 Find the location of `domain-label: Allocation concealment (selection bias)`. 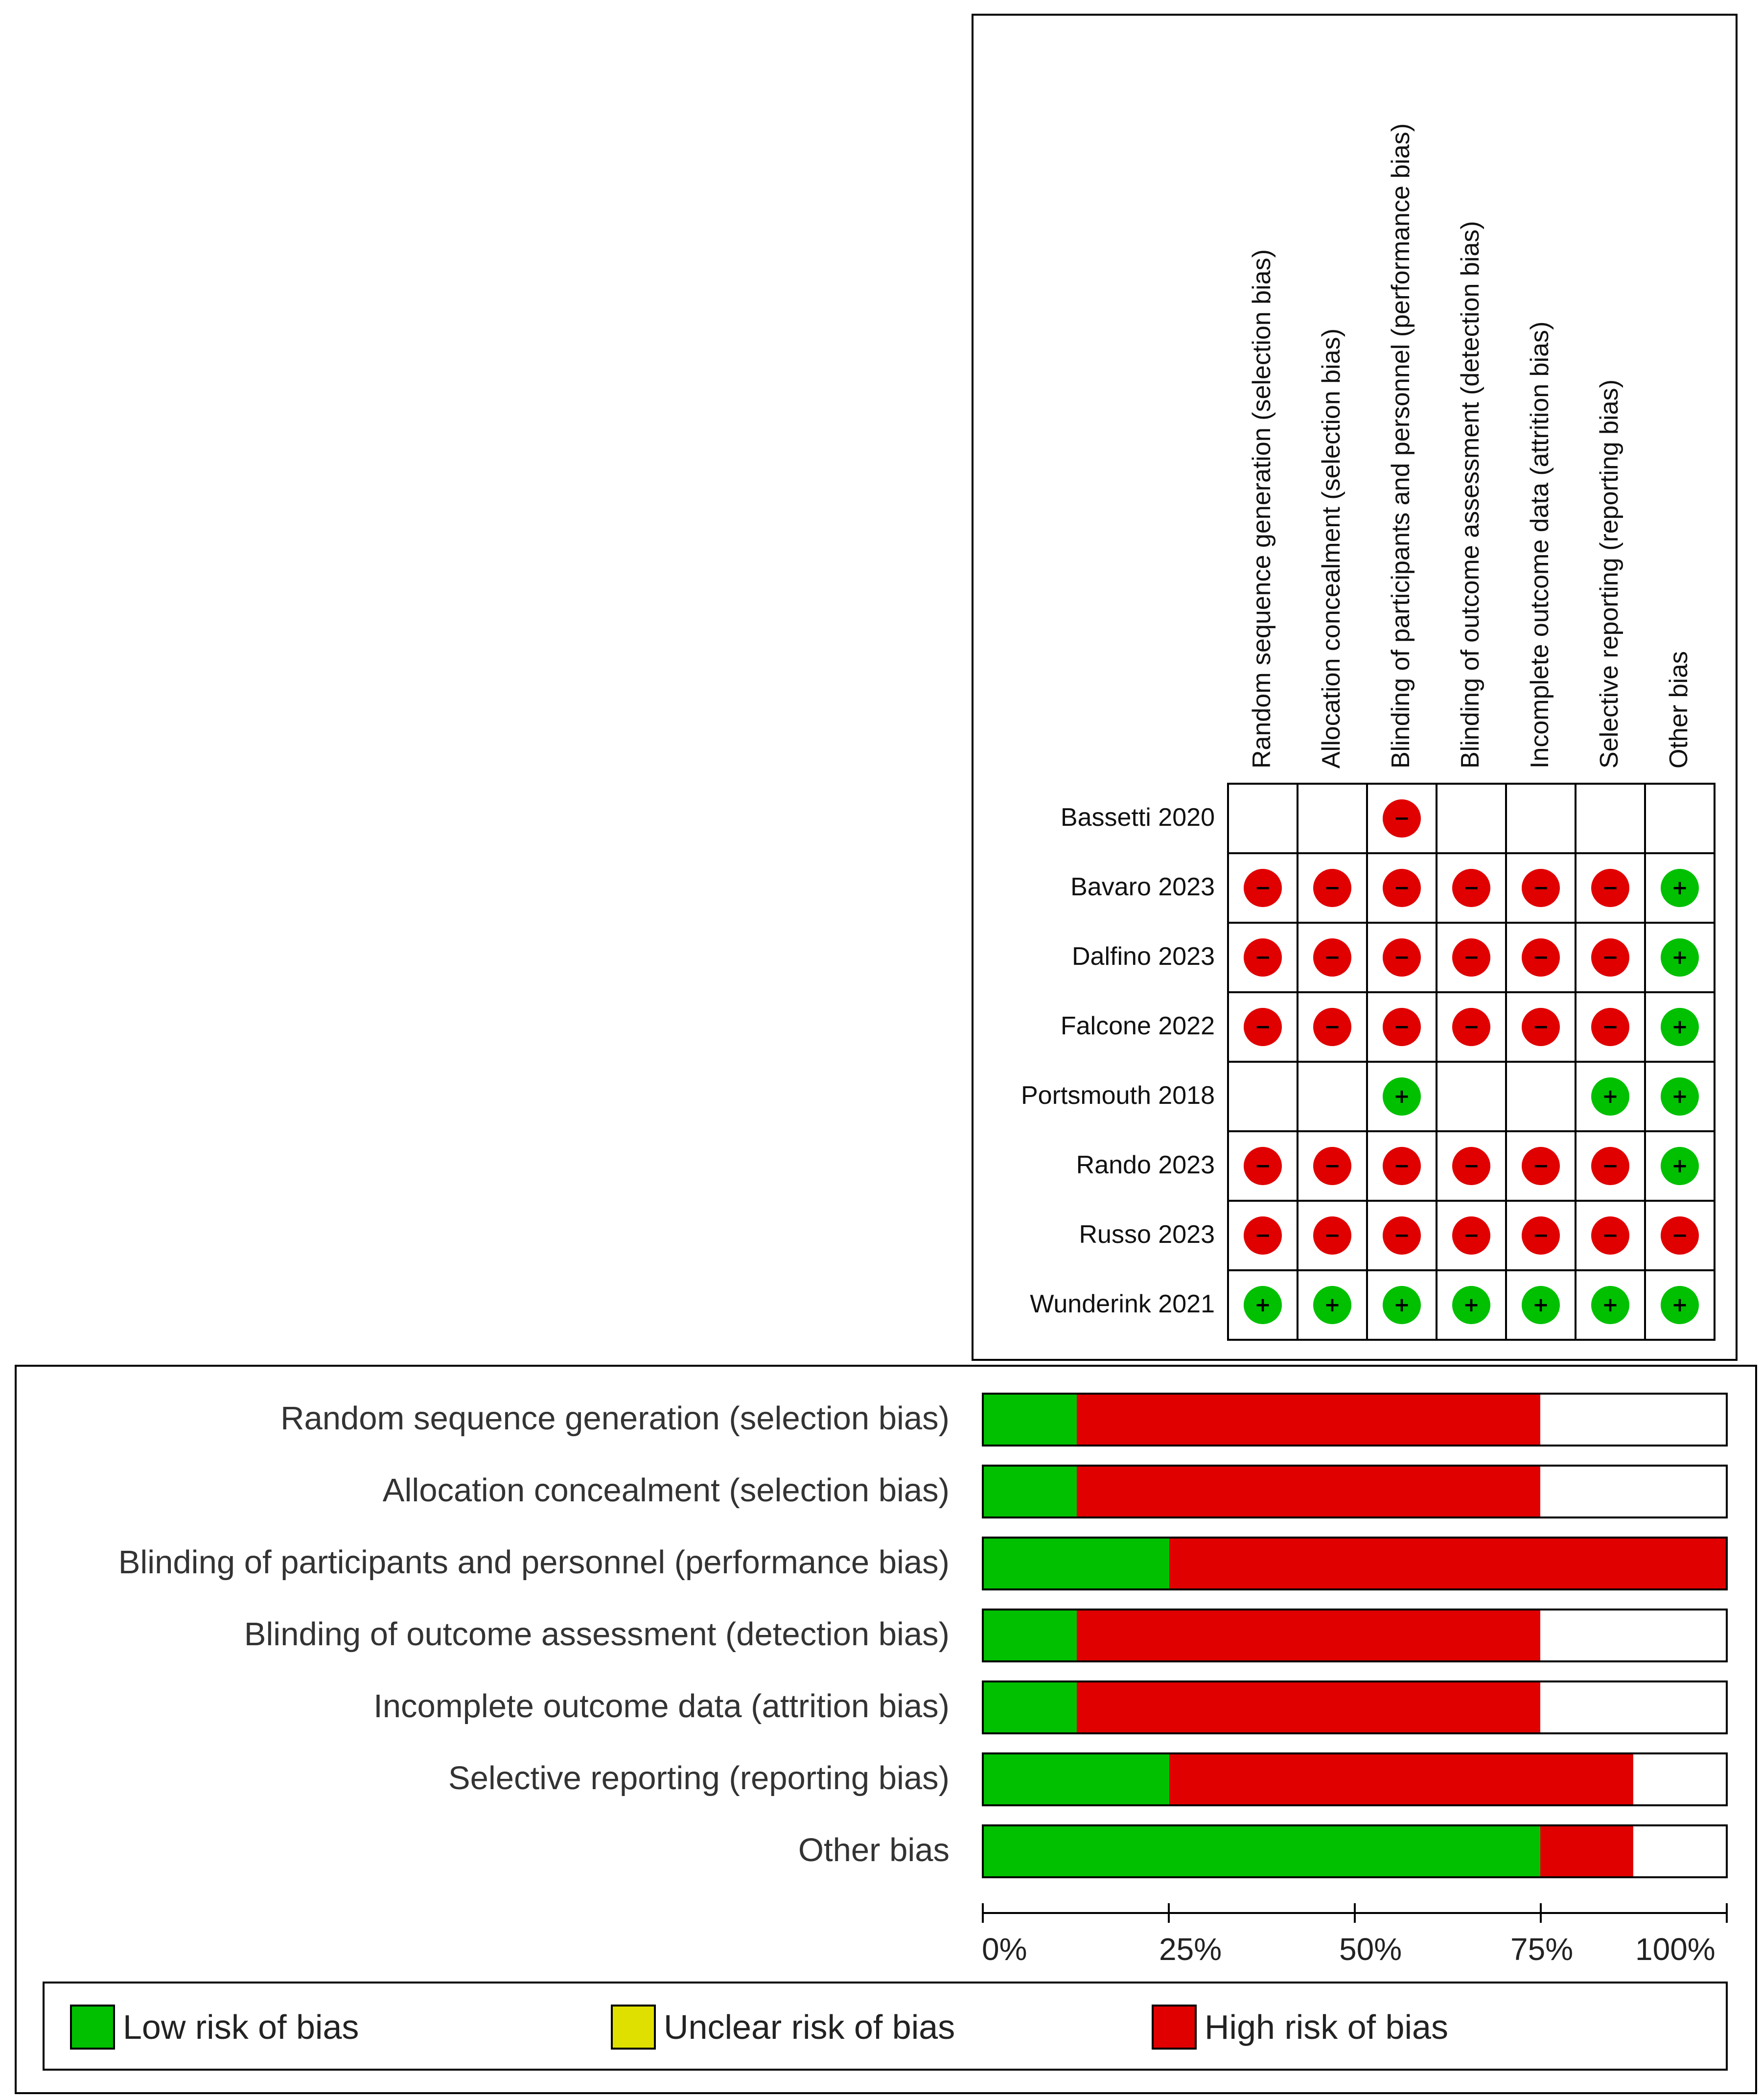

domain-label: Allocation concealment (selection bias) is located at coordinates (666, 1490).